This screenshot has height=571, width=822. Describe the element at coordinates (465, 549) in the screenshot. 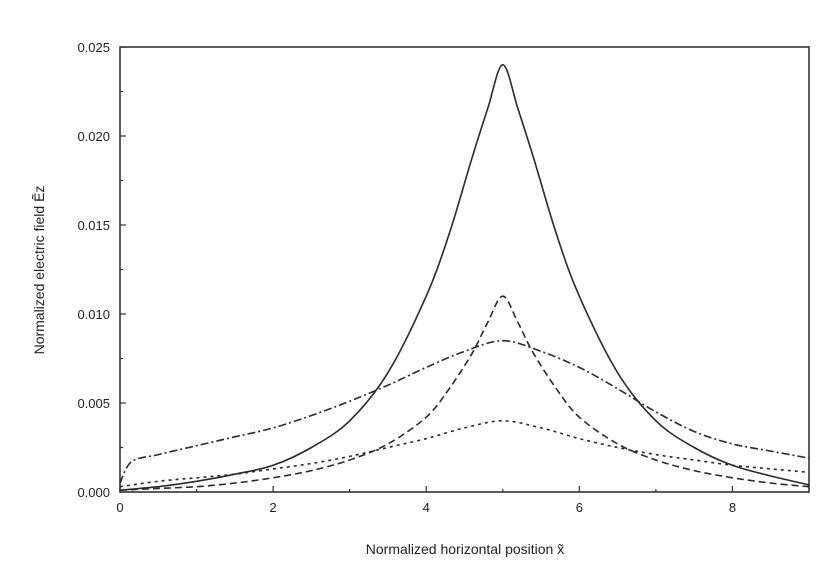

I see `x-axis-title: Normalized horizontal position x̃` at that location.